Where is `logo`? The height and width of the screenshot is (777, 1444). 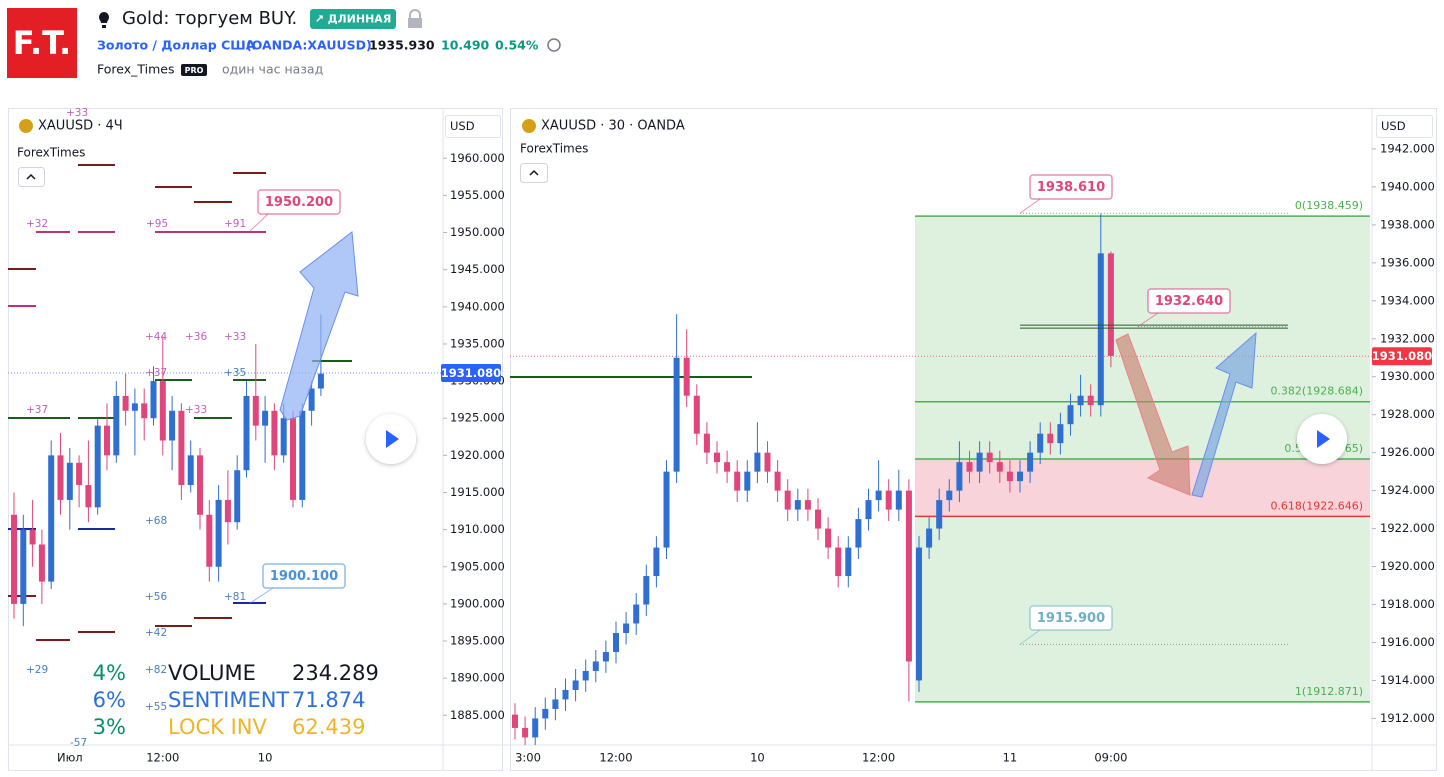 logo is located at coordinates (42, 43).